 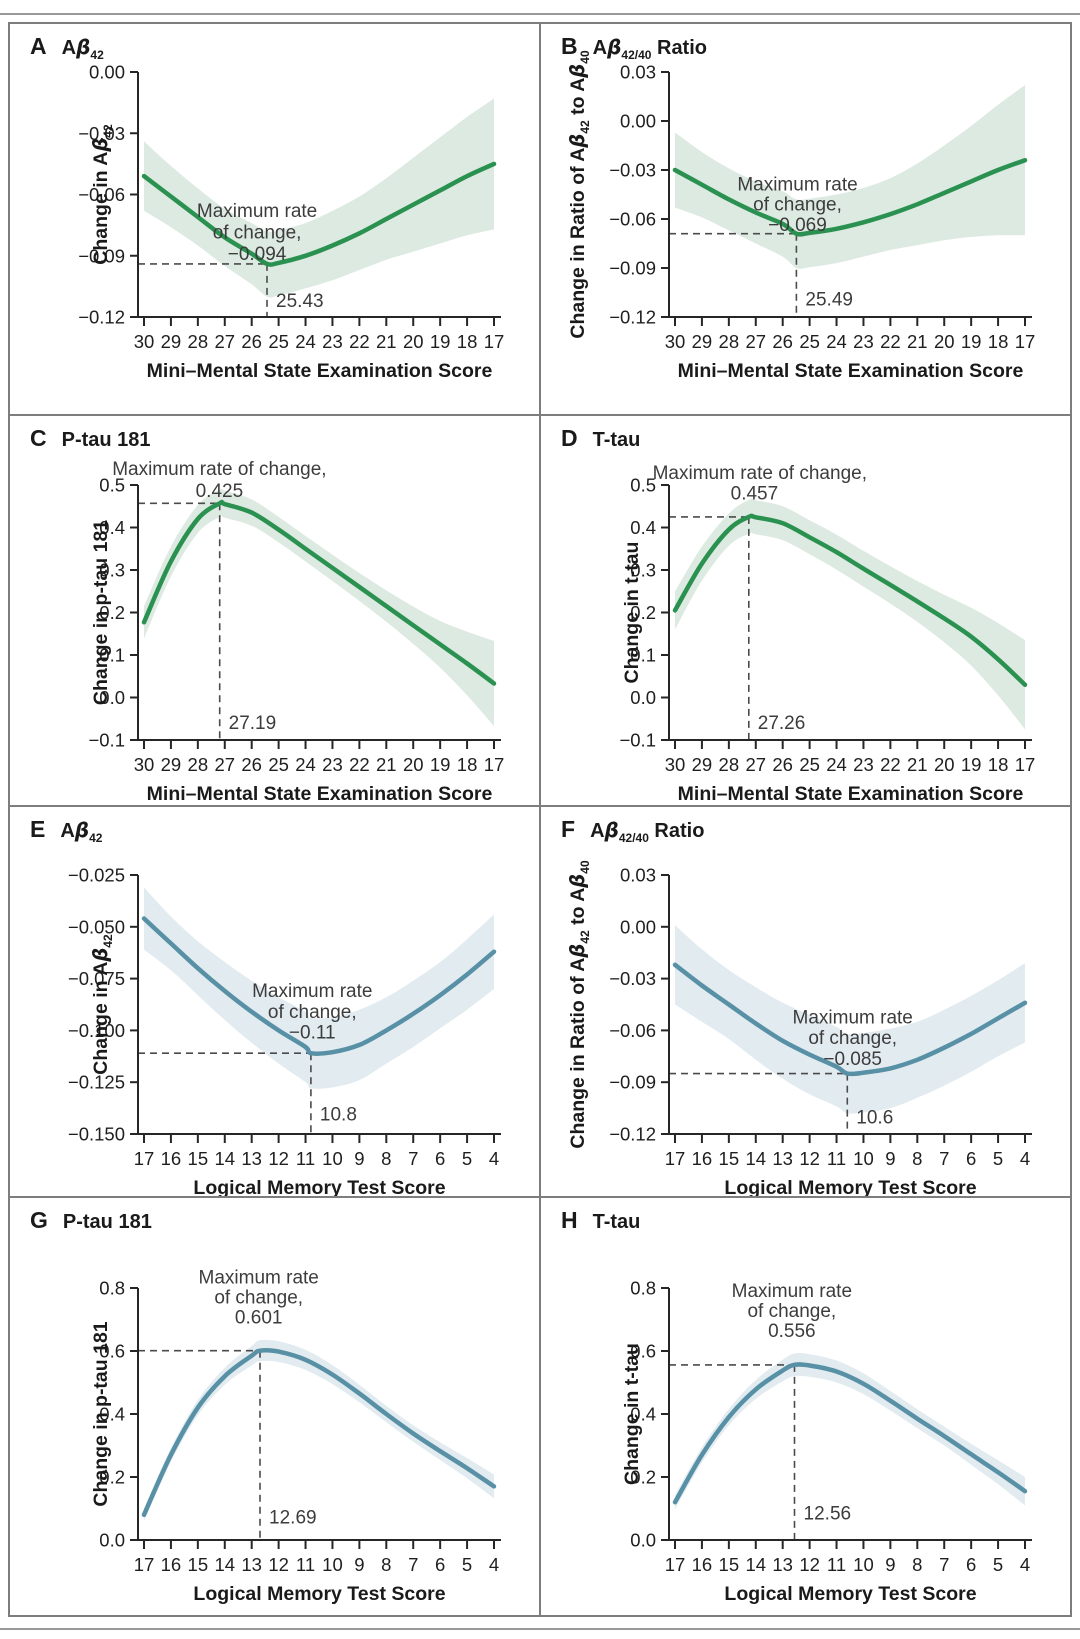 I want to click on panel-title-C: C P-tau 181, so click(x=90, y=438).